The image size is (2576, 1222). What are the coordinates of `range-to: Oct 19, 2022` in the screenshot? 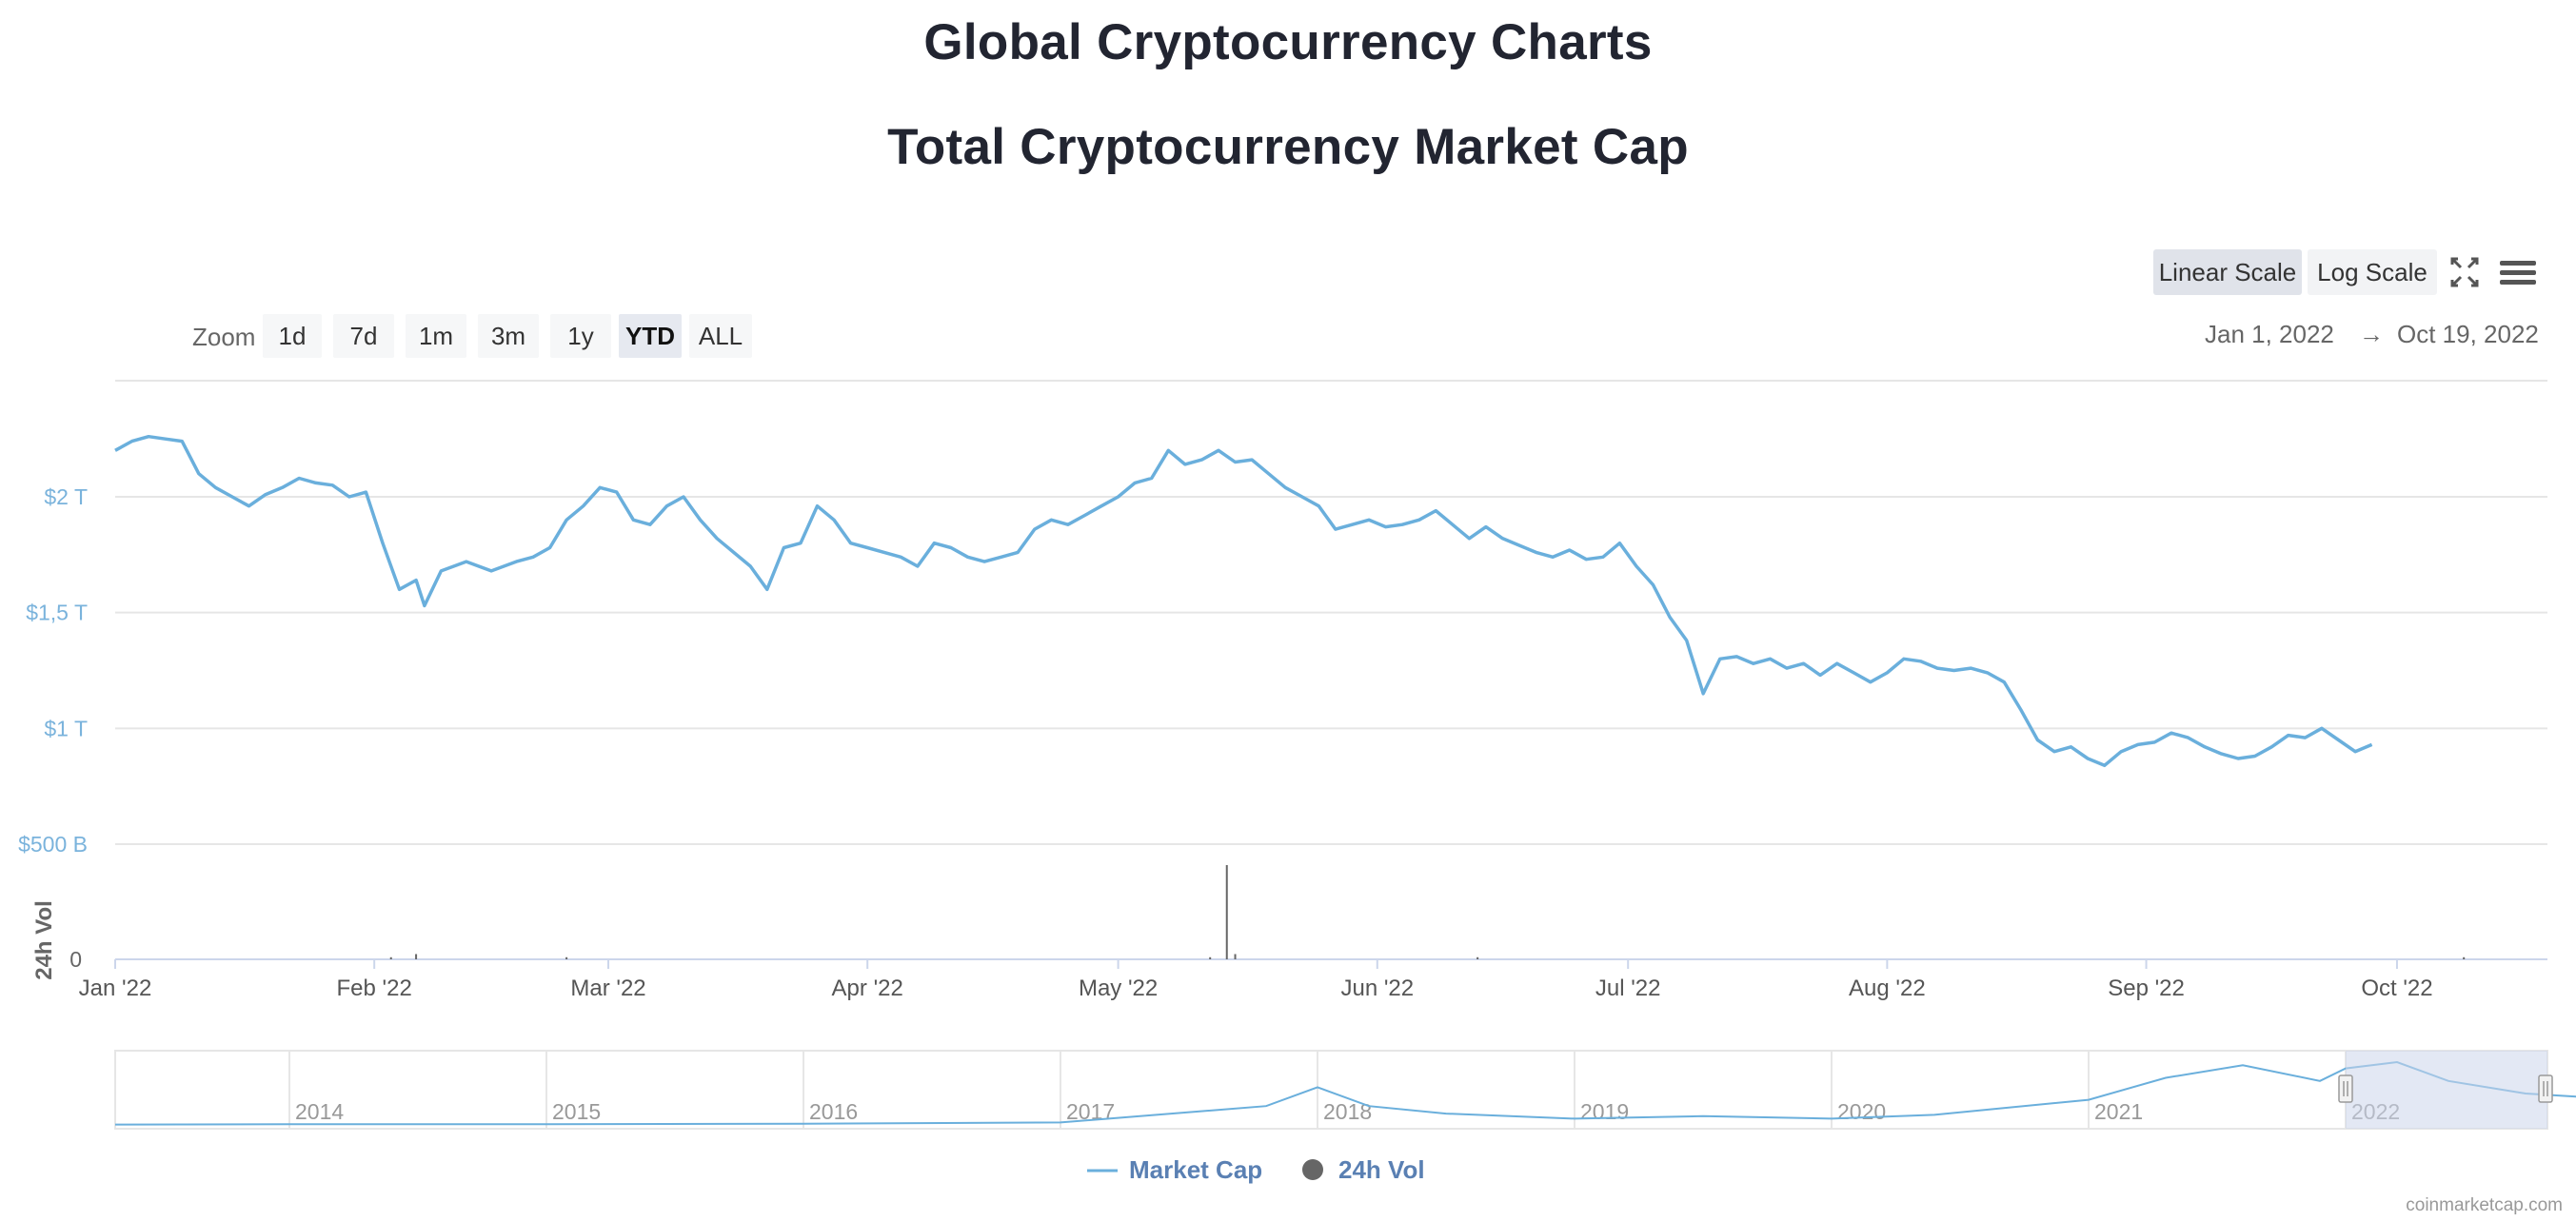 It's located at (2468, 334).